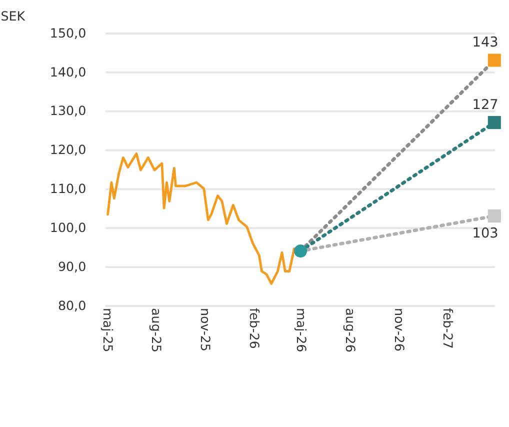  Describe the element at coordinates (448, 328) in the screenshot. I see `x-tick-label: feb-27` at that location.